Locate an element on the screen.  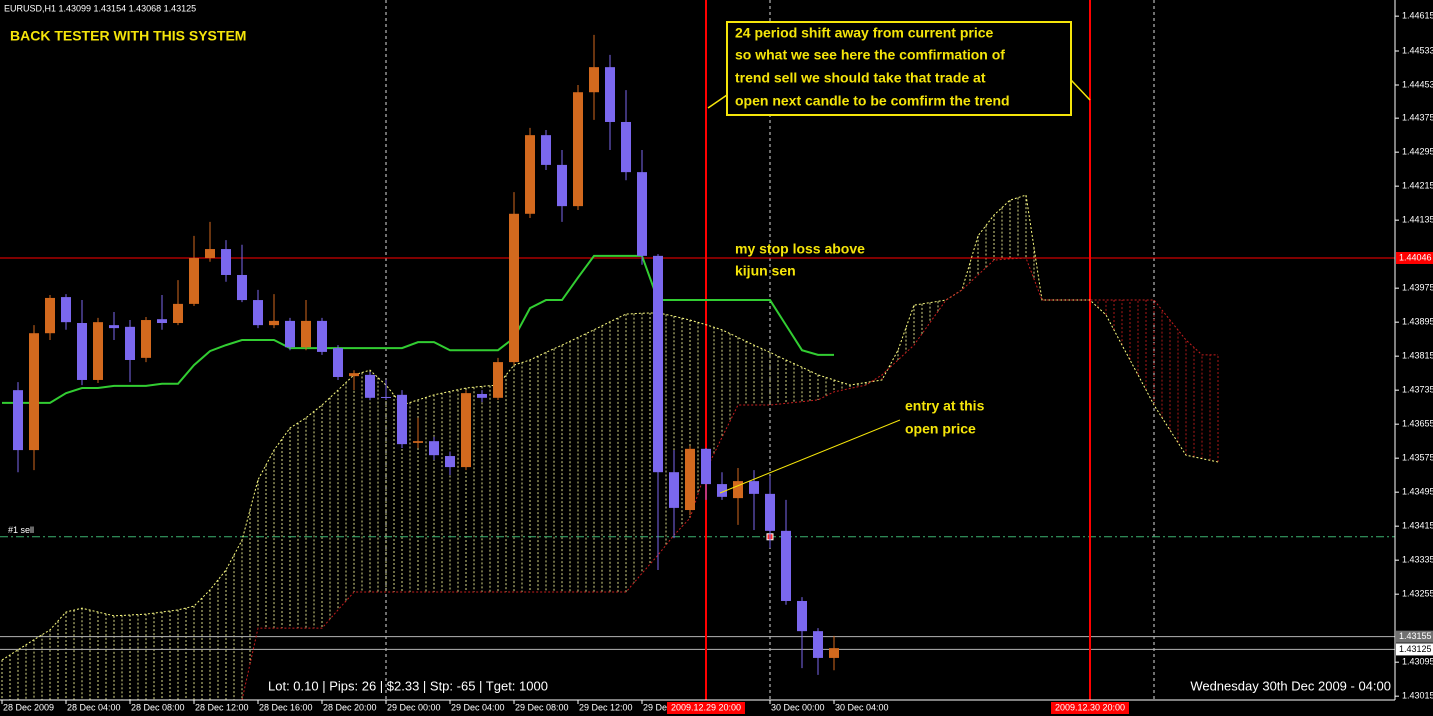
price-label: 1.43125 is located at coordinates (1415, 649).